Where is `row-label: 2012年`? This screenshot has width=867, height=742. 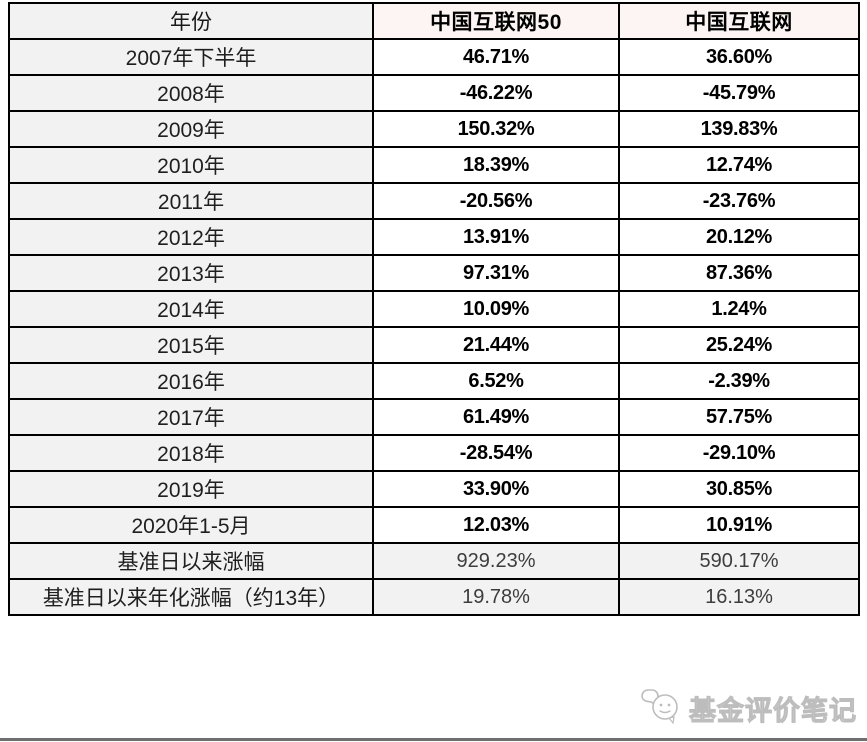
row-label: 2012年 is located at coordinates (191, 237).